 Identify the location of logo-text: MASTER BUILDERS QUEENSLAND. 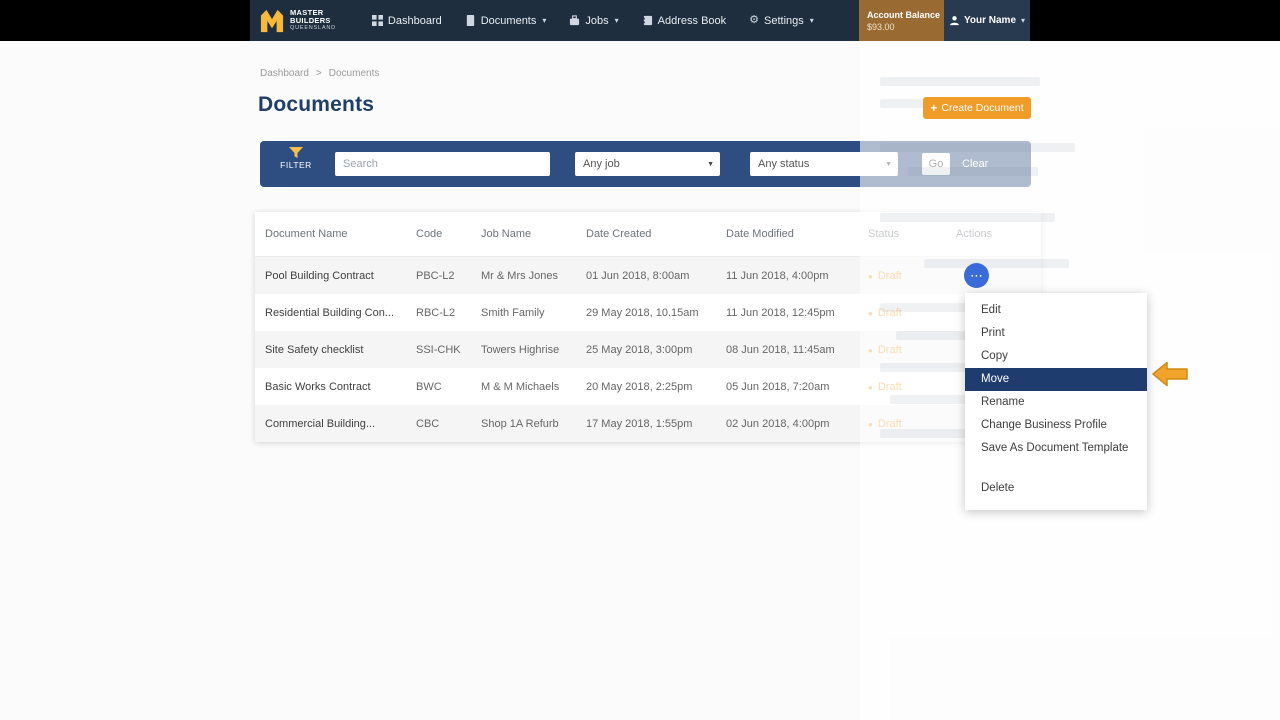
(313, 20).